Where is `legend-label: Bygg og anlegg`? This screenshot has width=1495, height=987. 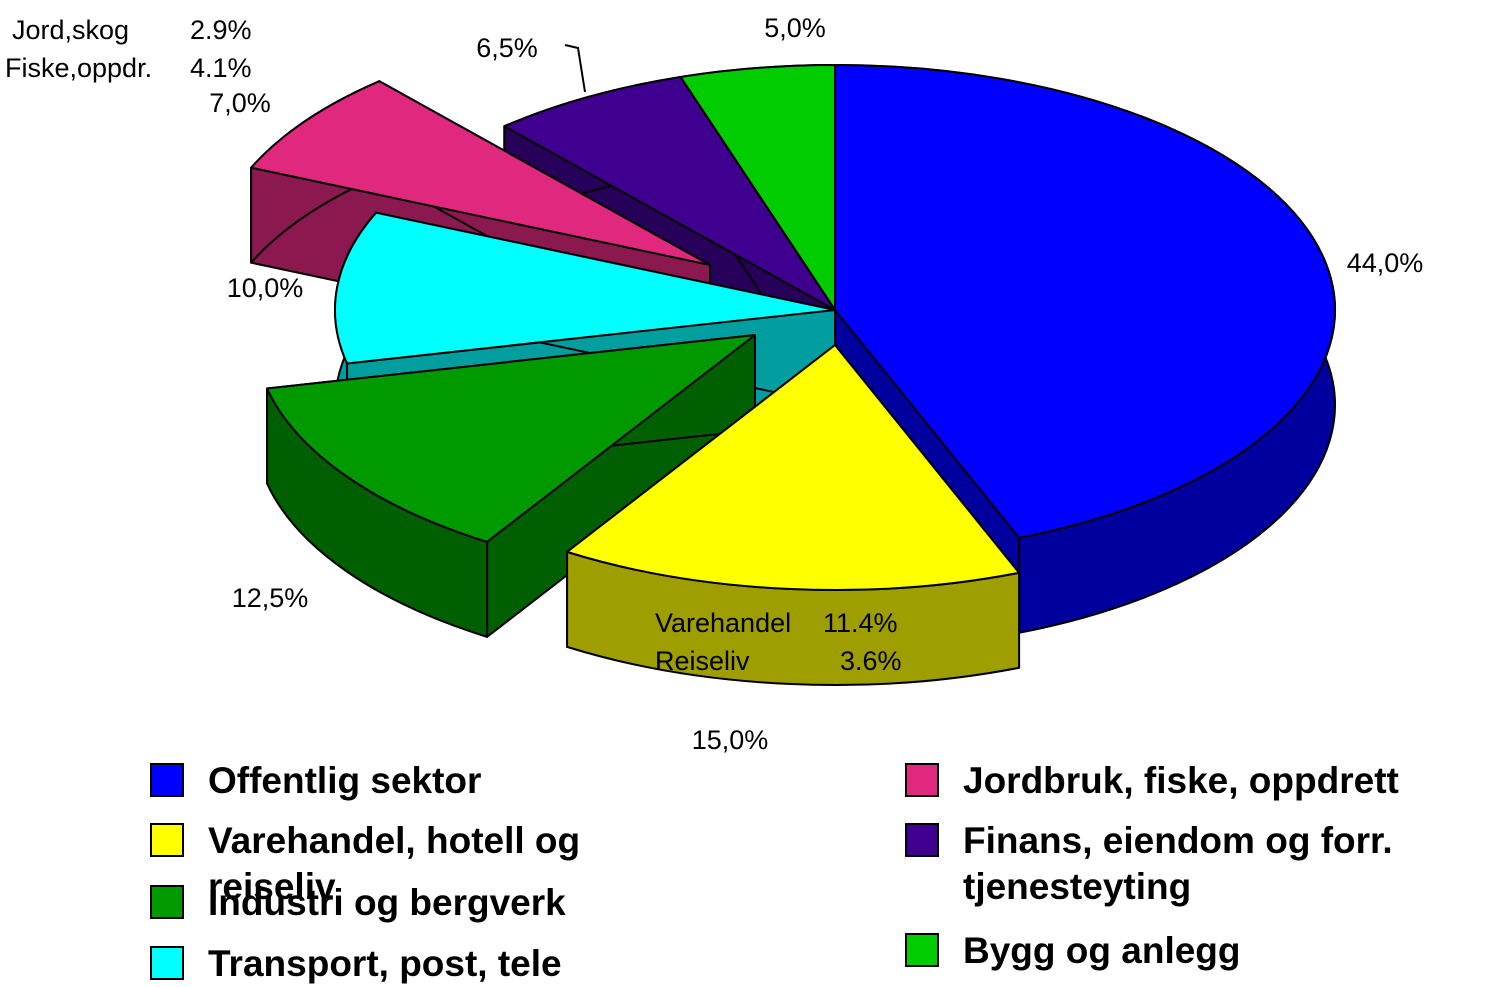 legend-label: Bygg og anlegg is located at coordinates (1102, 950).